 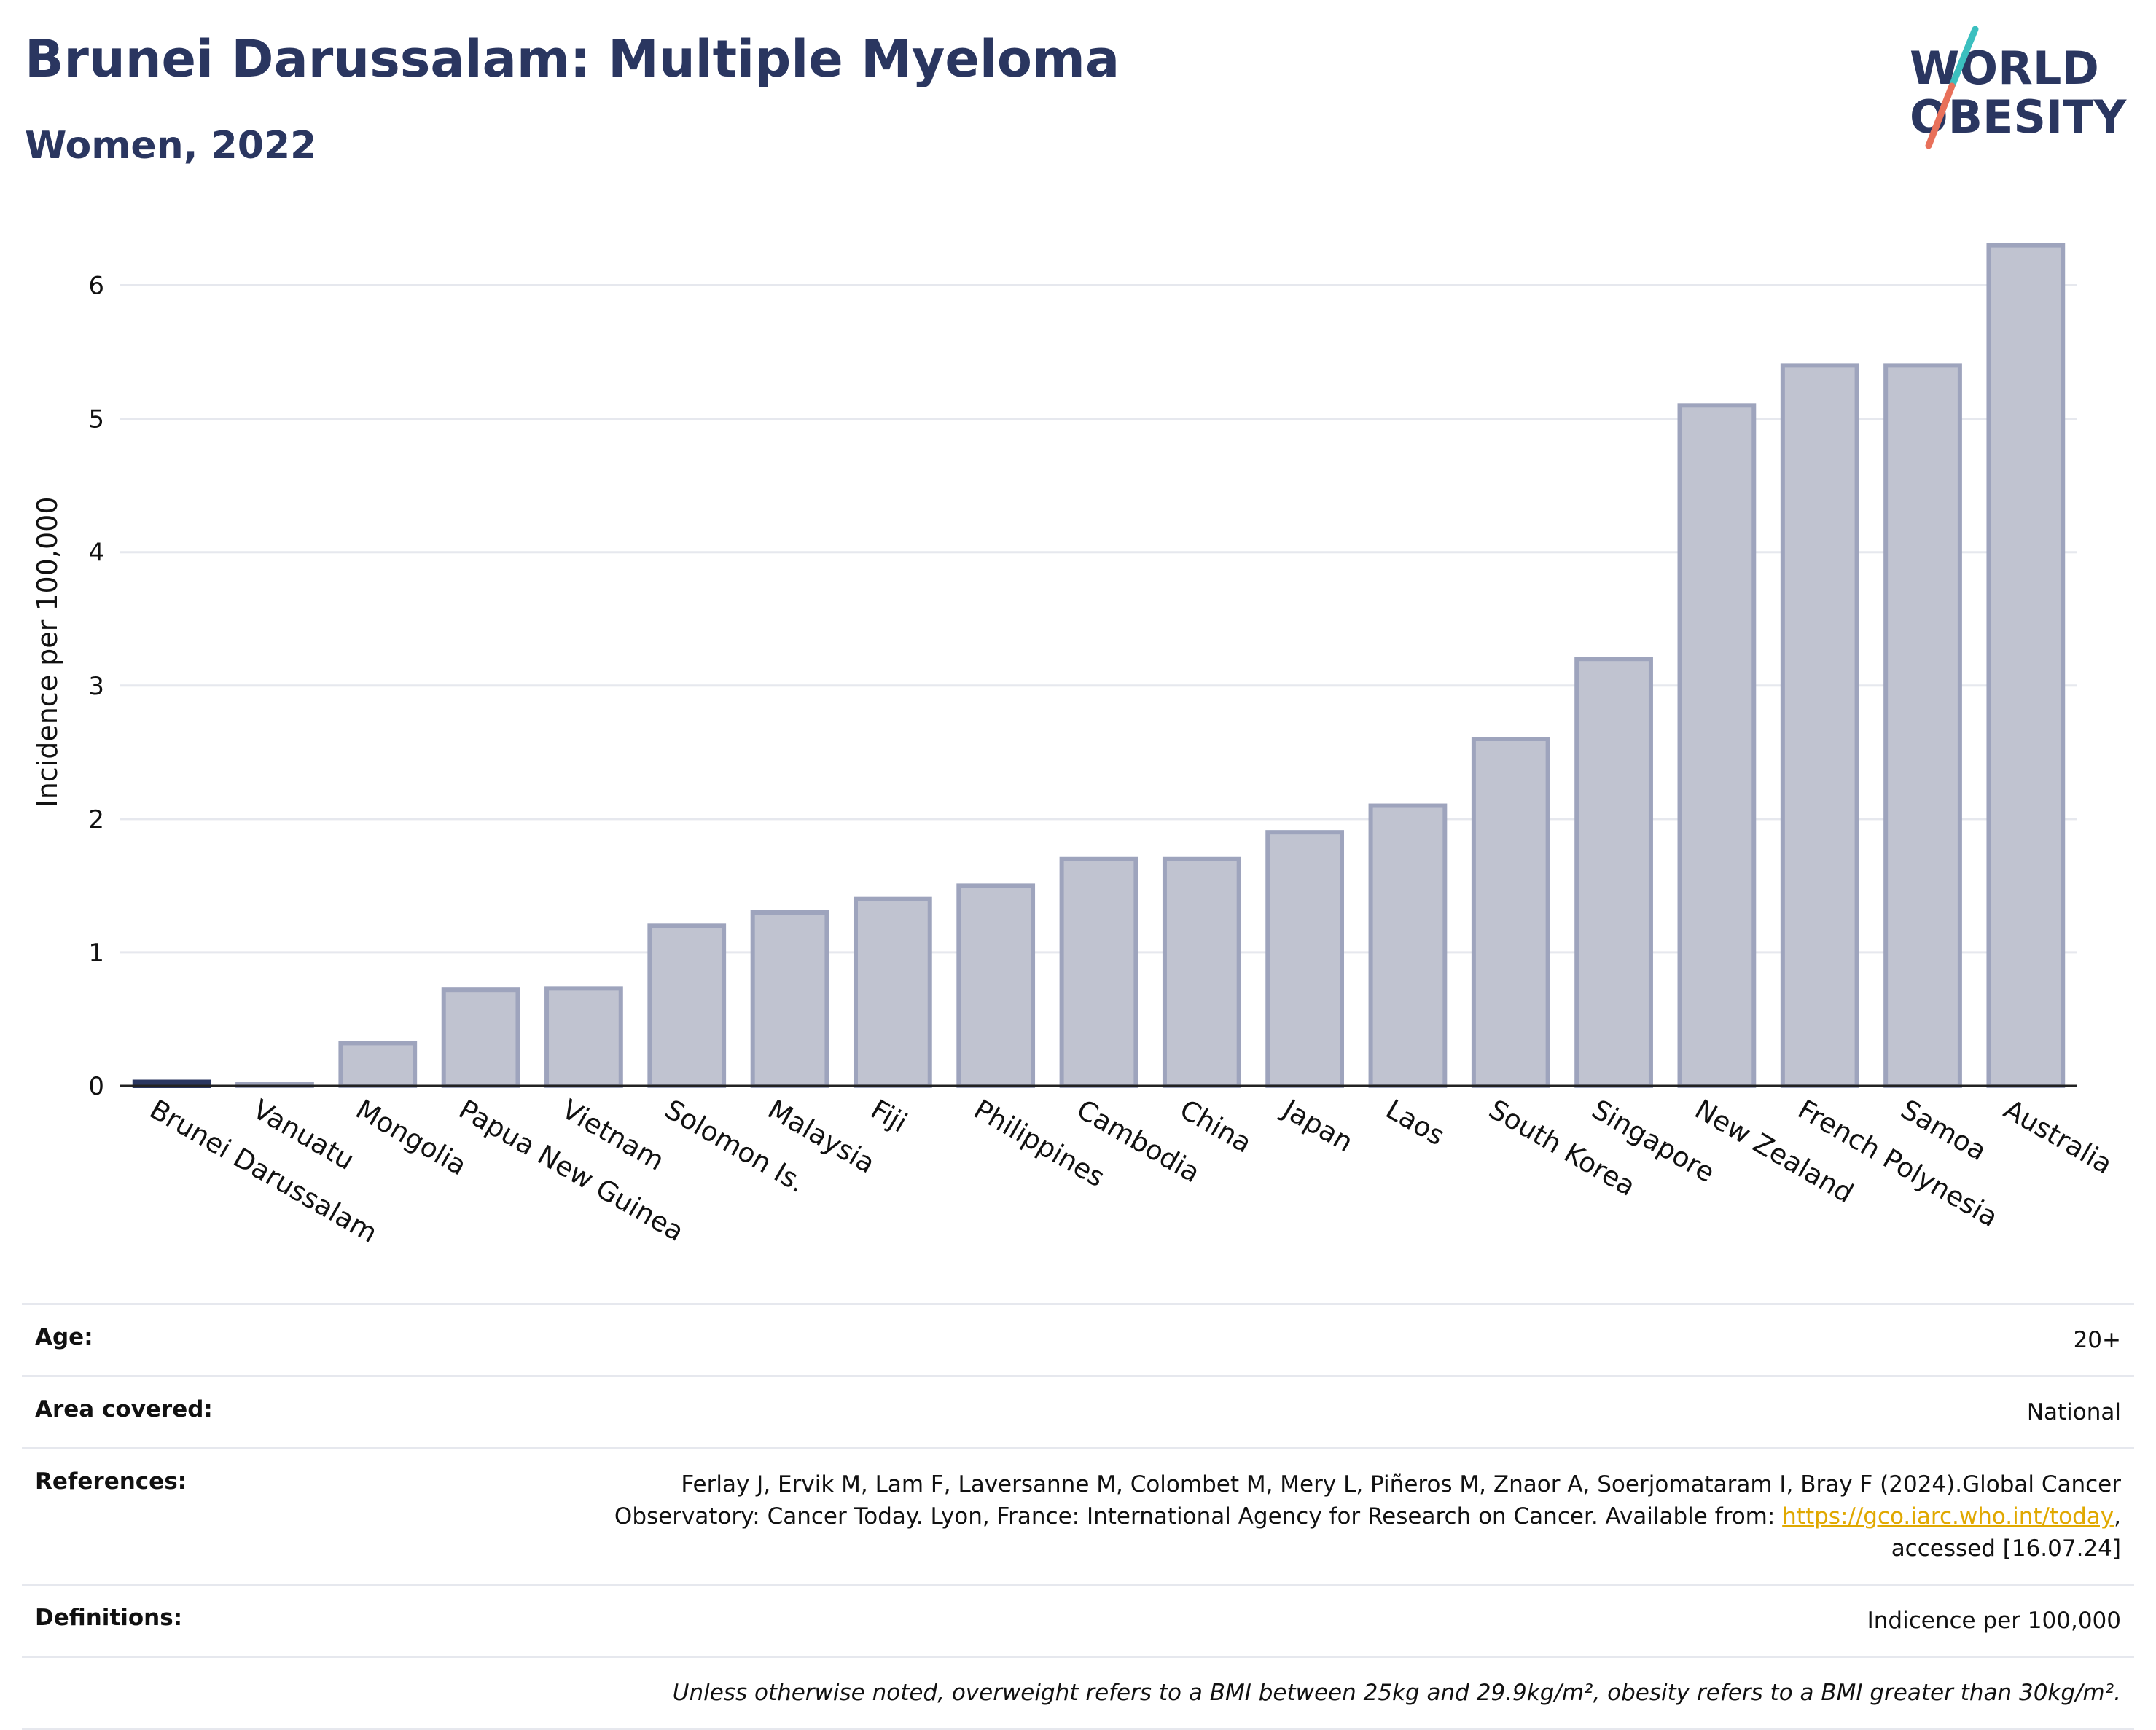 What do you see at coordinates (2006, 1548) in the screenshot?
I see `references-text-4: accessed [16.07.24]` at bounding box center [2006, 1548].